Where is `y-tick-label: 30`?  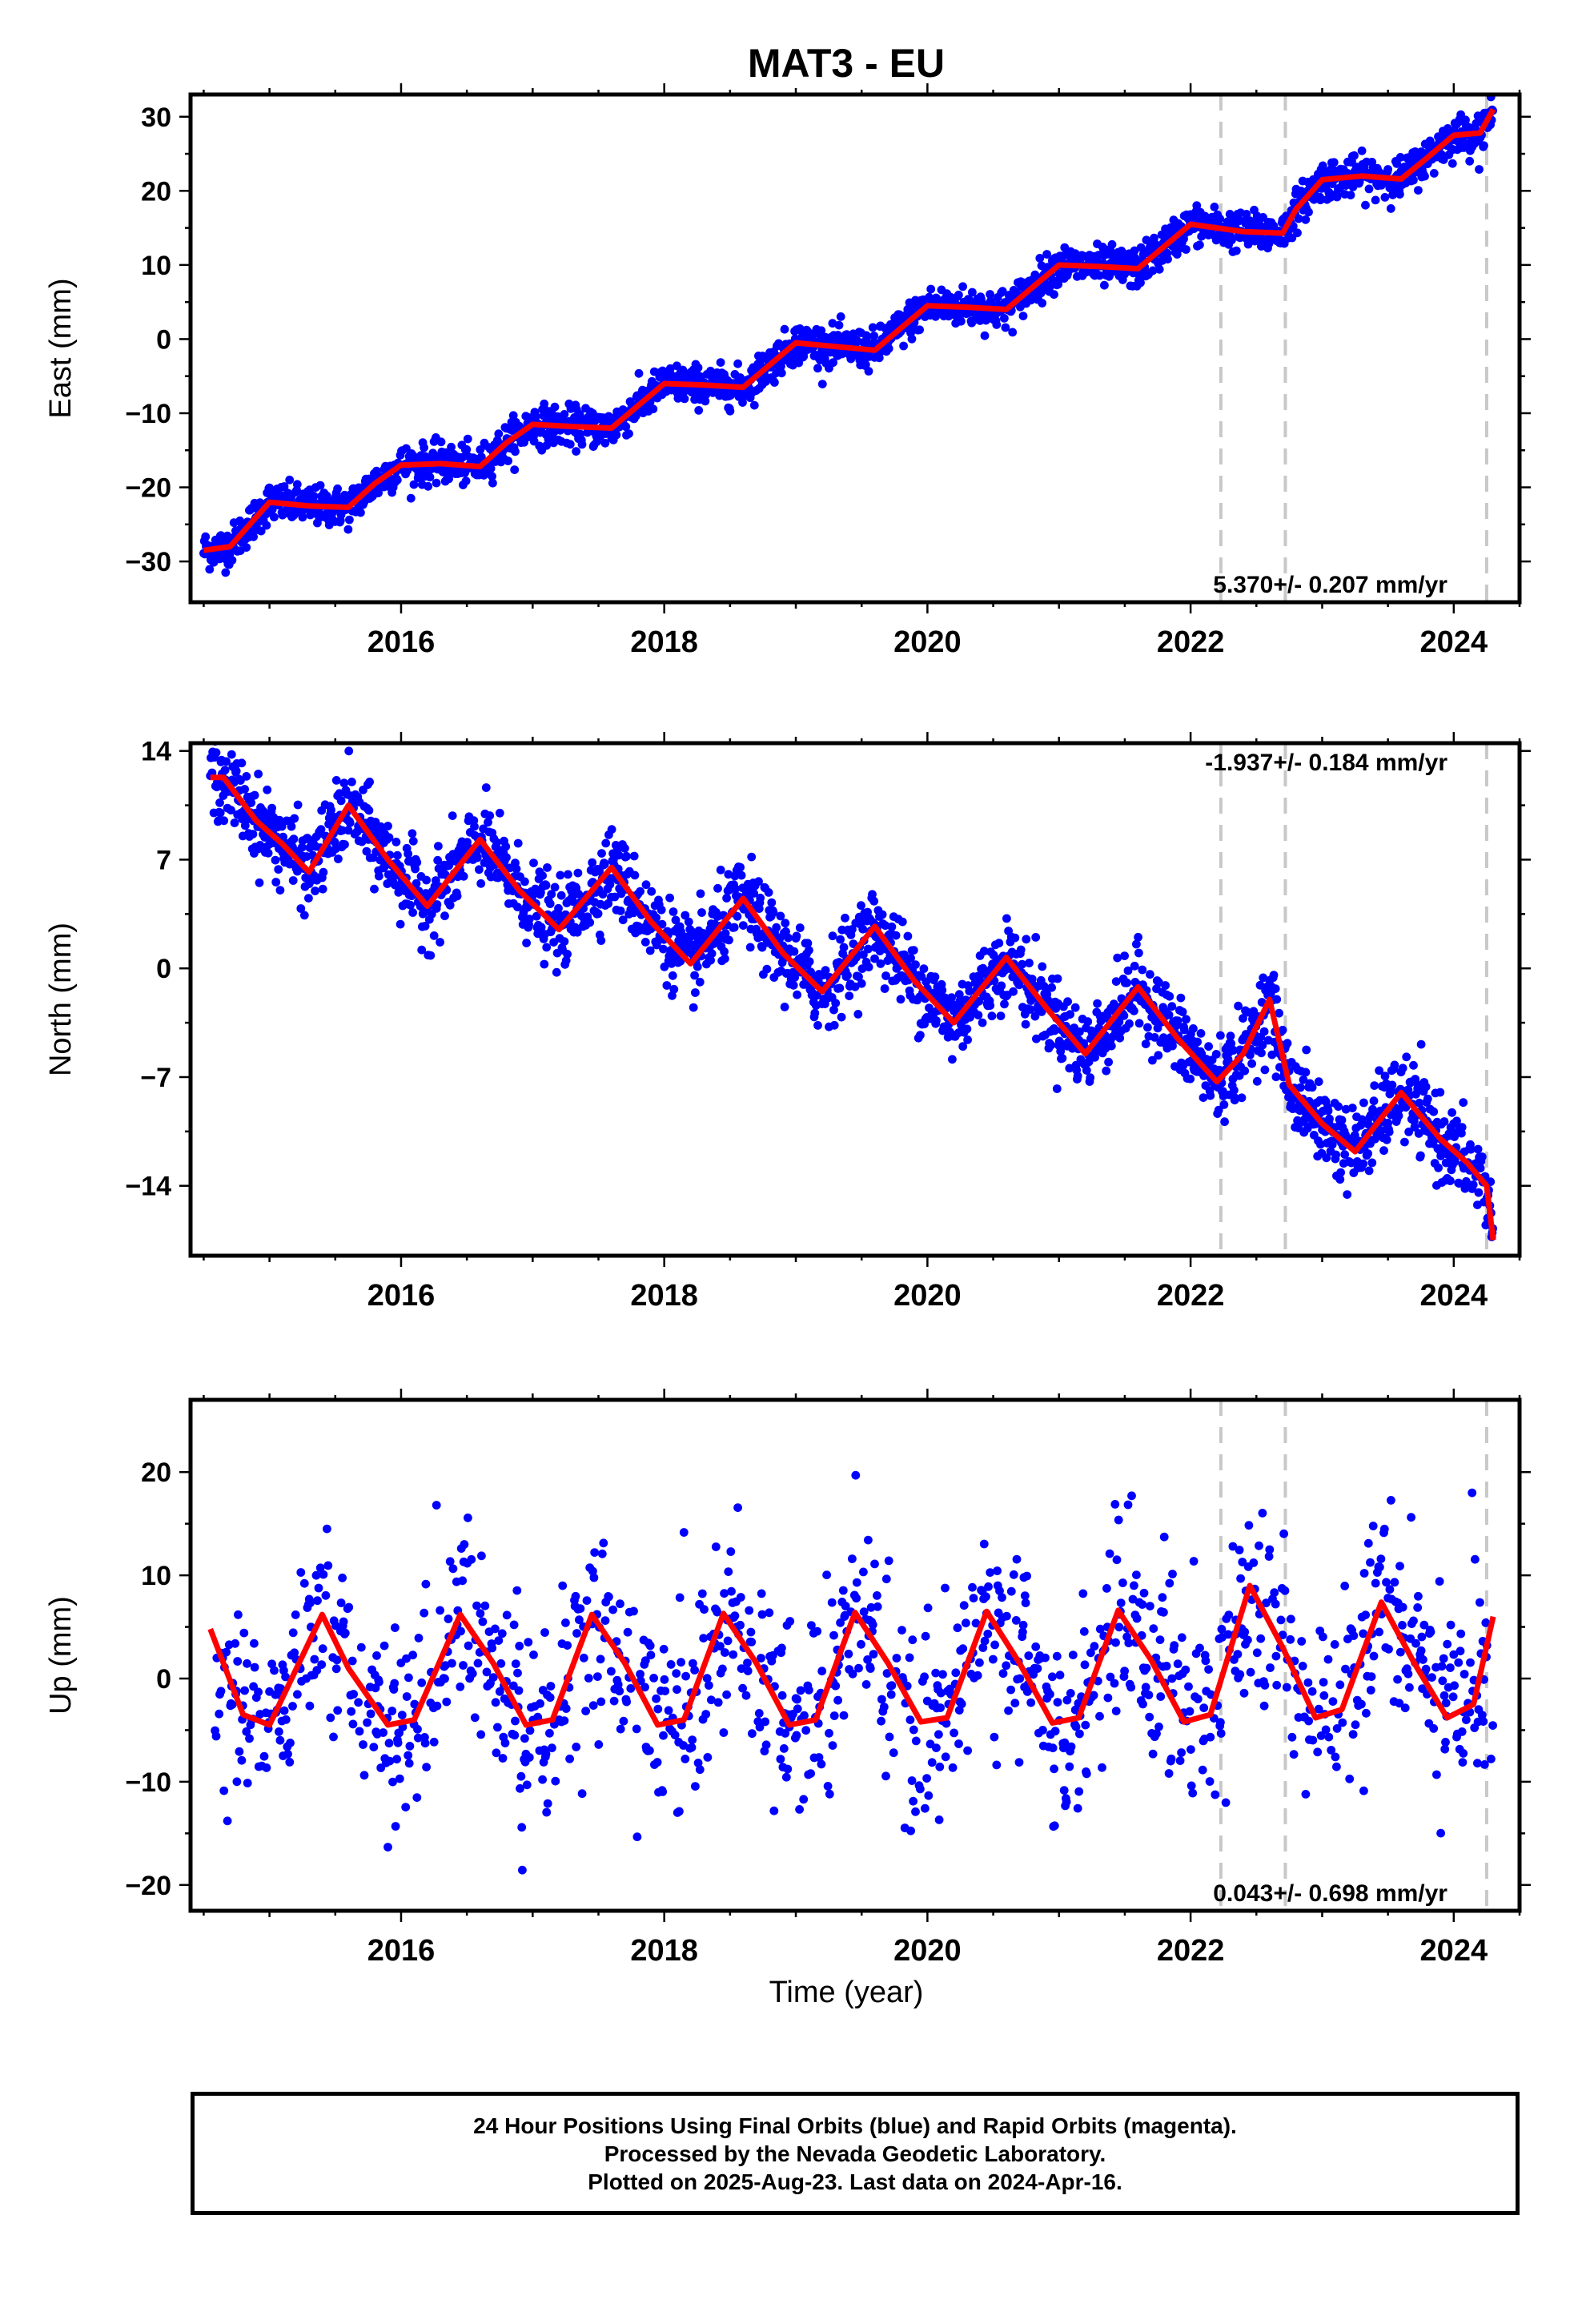
y-tick-label: 30 is located at coordinates (156, 118).